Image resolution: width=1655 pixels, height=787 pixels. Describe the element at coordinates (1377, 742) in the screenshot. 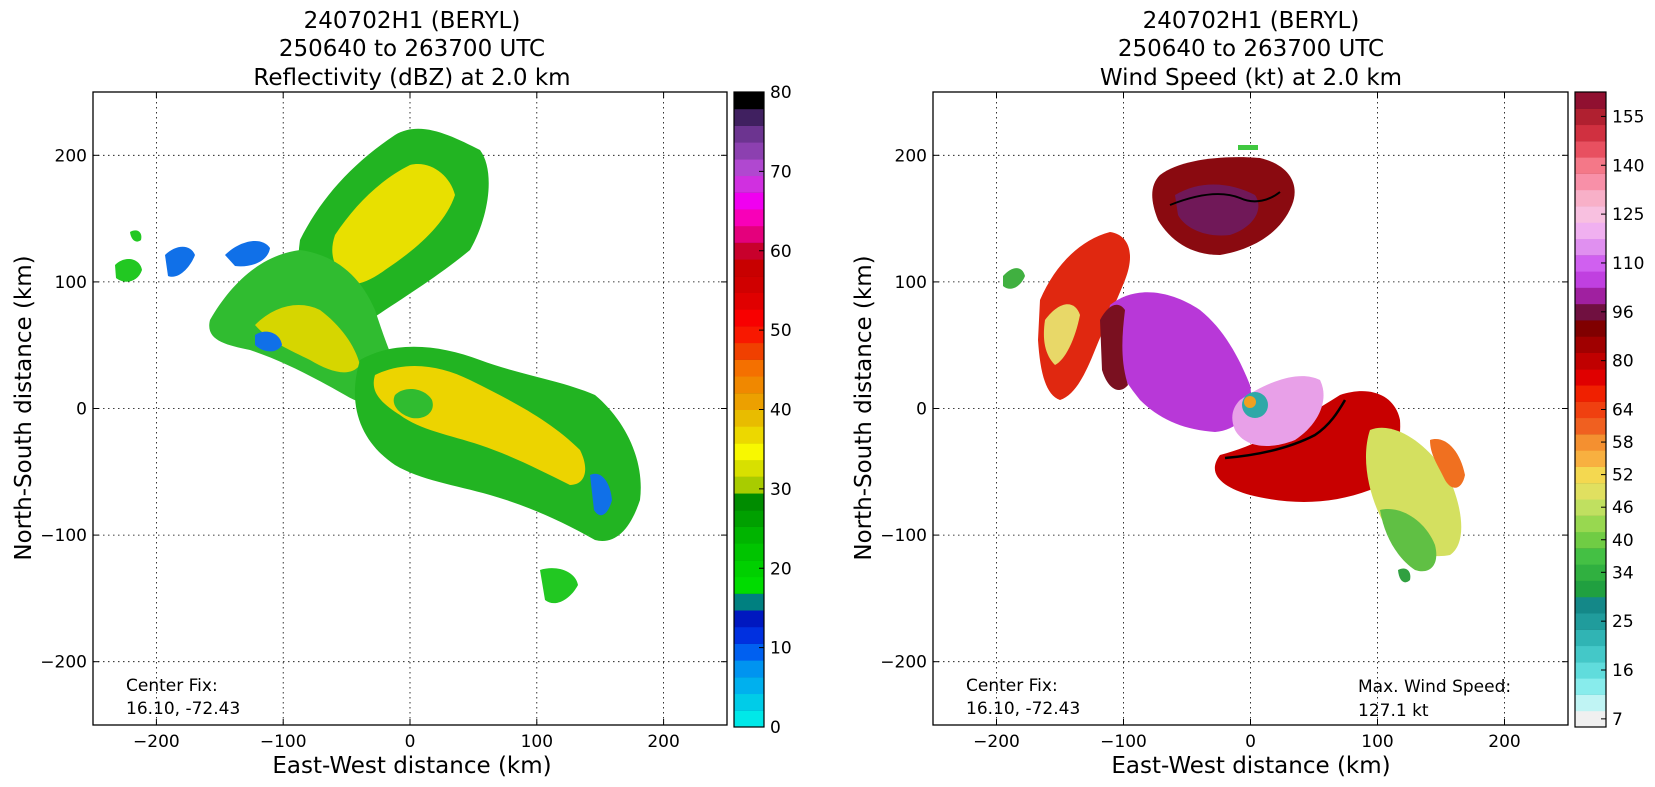

I see `windspeed-xtick-label: 100` at that location.